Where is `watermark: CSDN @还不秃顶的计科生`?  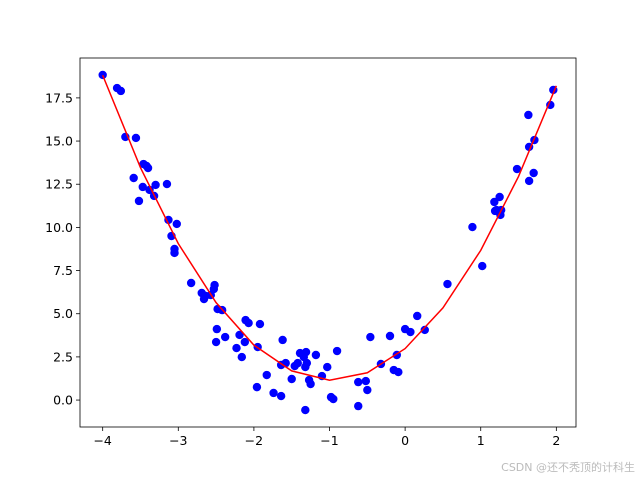 watermark: CSDN @还不秃顶的计科生 is located at coordinates (568, 467).